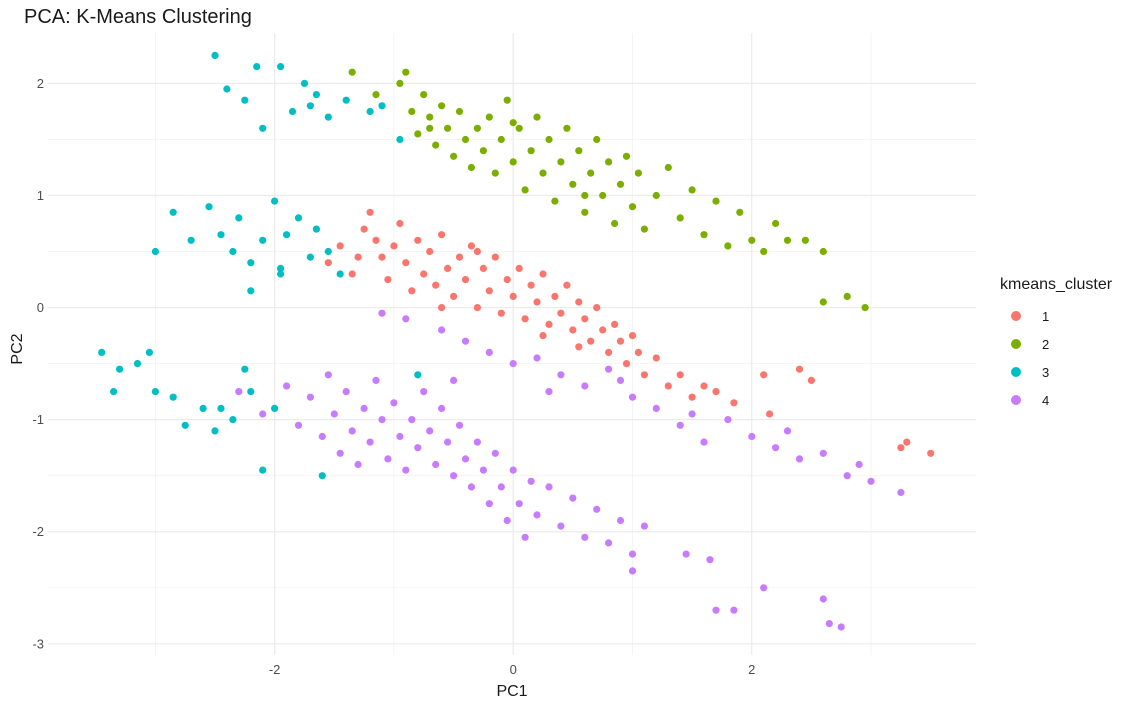 Image resolution: width=1145 pixels, height=708 pixels. I want to click on legend-title: kmeans_cluster, so click(1056, 284).